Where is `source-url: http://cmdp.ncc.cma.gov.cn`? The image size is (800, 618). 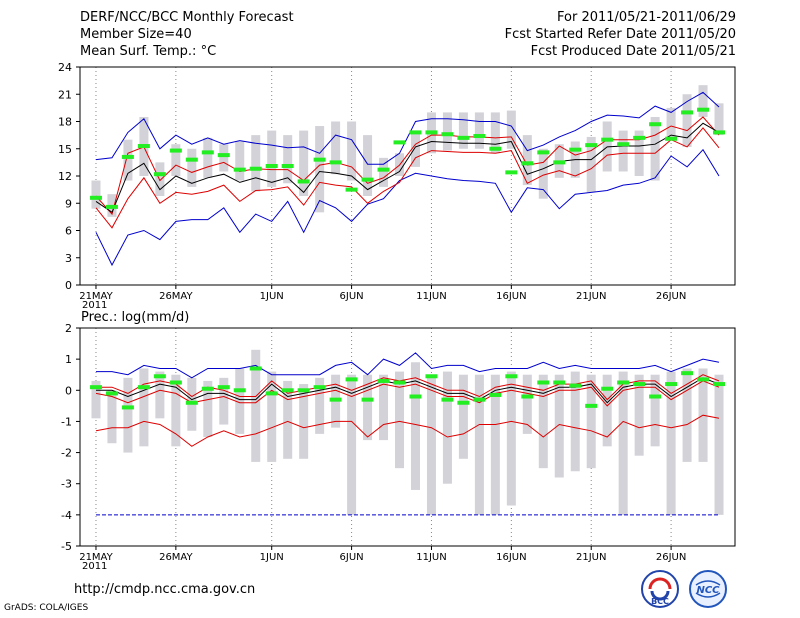
source-url: http://cmdp.ncc.cma.gov.cn is located at coordinates (165, 589).